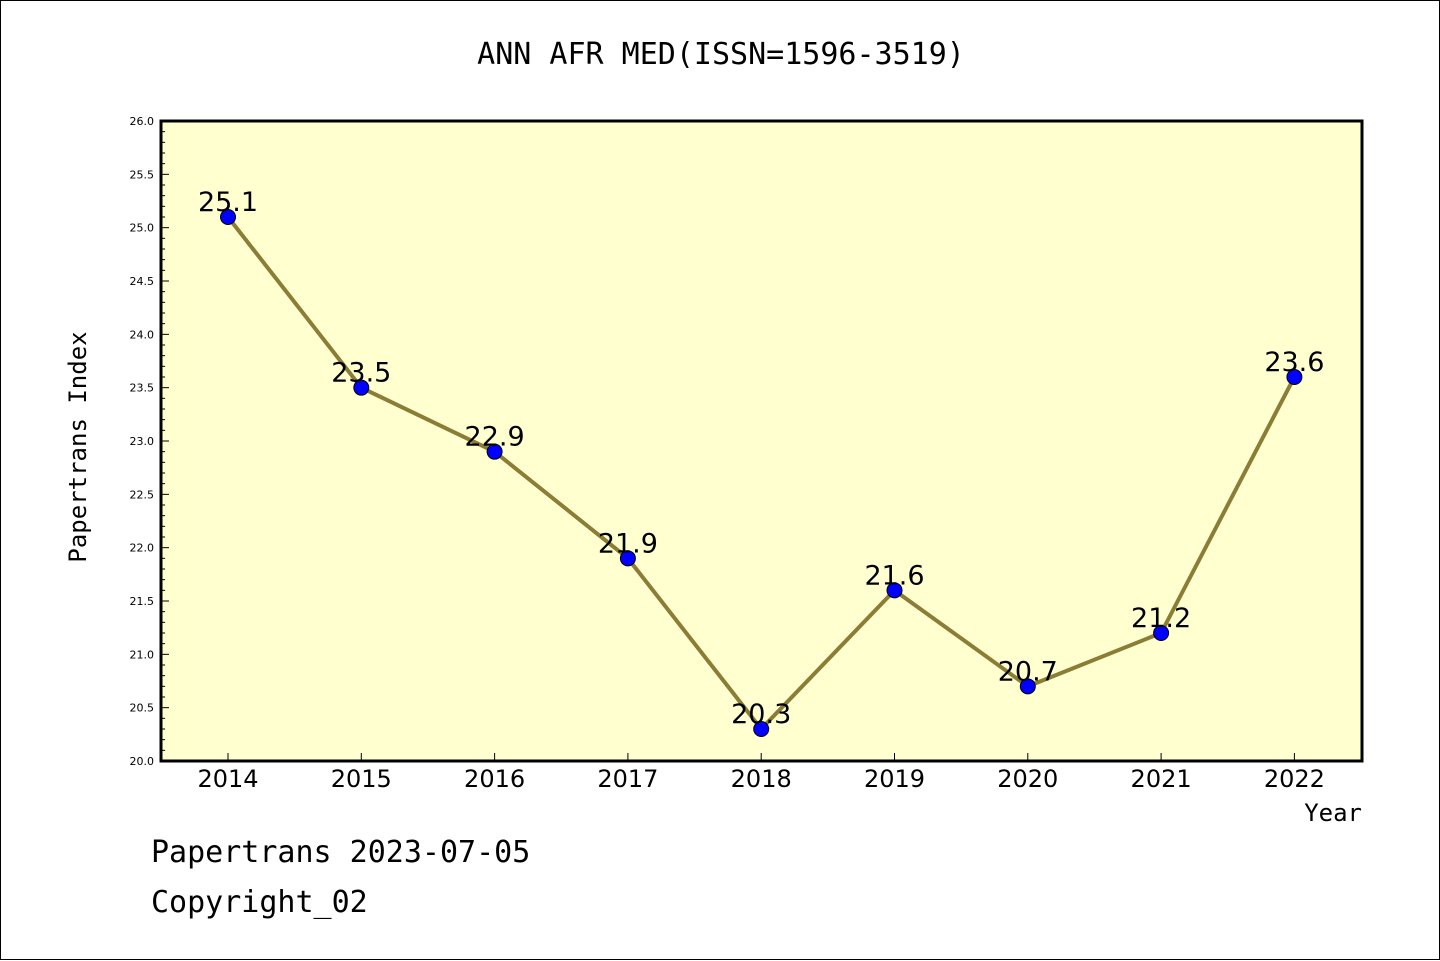  What do you see at coordinates (1161, 779) in the screenshot?
I see `x-tick-label: 2021` at bounding box center [1161, 779].